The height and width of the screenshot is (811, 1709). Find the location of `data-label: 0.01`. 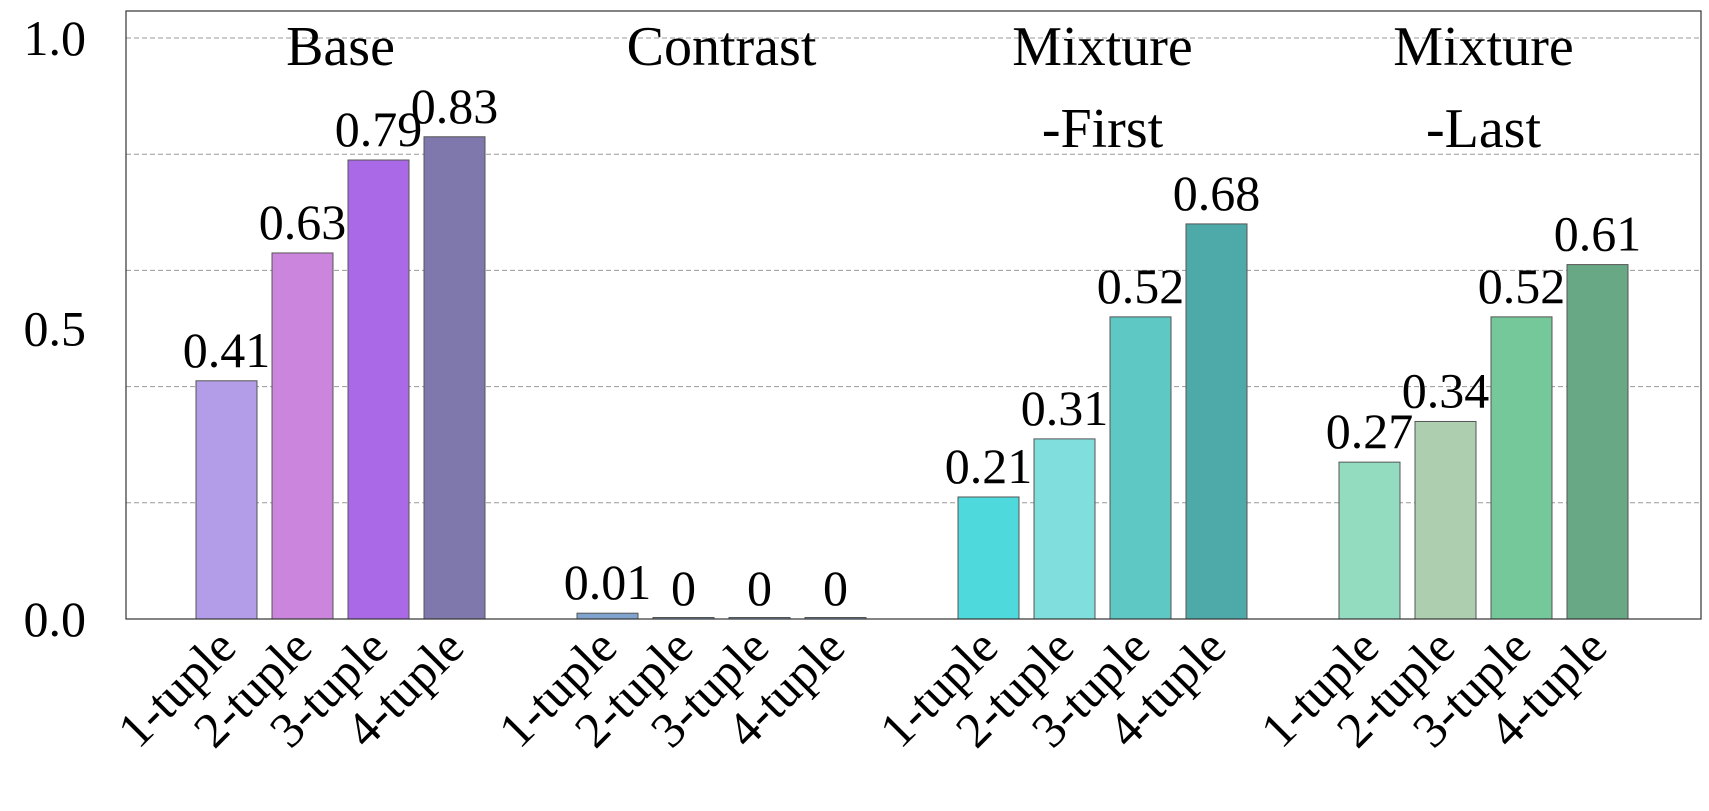

data-label: 0.01 is located at coordinates (608, 582).